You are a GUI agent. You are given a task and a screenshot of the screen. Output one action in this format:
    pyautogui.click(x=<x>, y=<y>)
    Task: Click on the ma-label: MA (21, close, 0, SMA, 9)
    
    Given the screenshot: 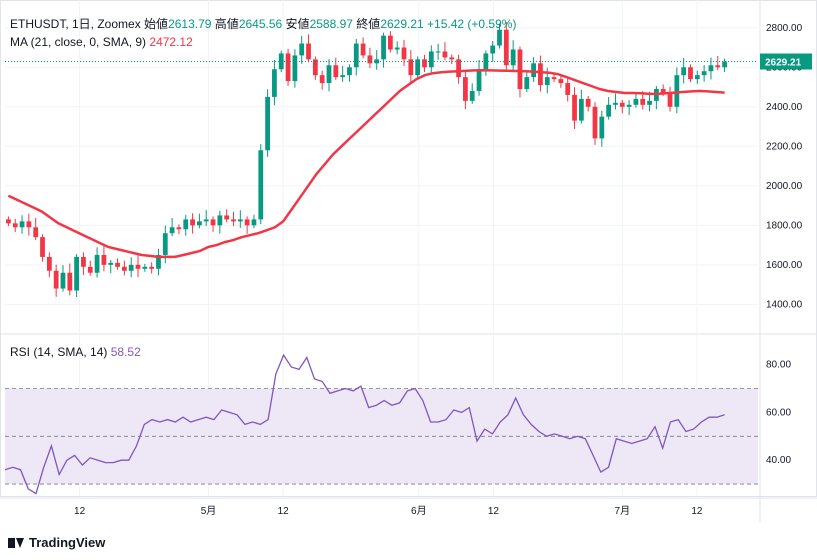 What is the action you would take?
    pyautogui.click(x=78, y=42)
    